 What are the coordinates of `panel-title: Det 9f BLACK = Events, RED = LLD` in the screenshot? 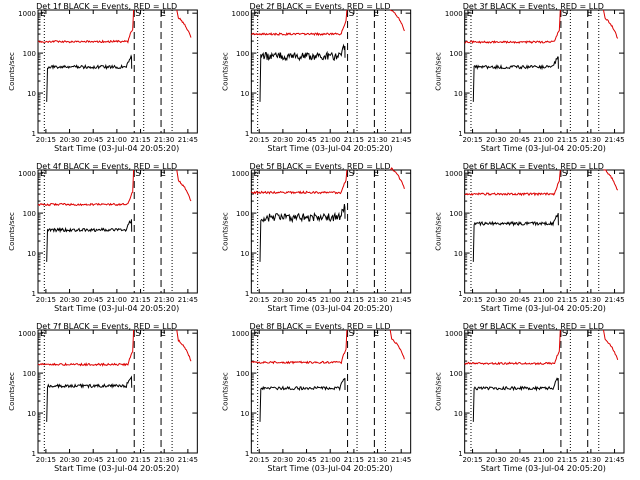 It's located at (533, 326).